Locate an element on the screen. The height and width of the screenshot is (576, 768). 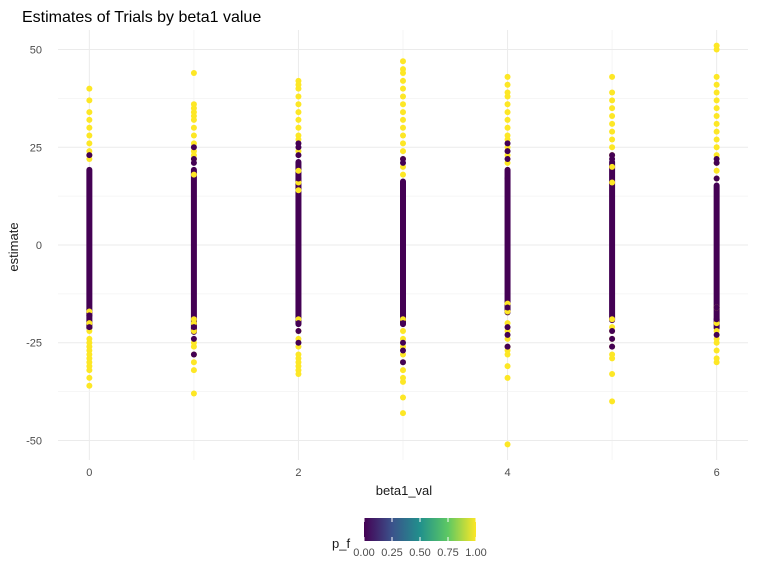
x-tick-label: 6 is located at coordinates (717, 473).